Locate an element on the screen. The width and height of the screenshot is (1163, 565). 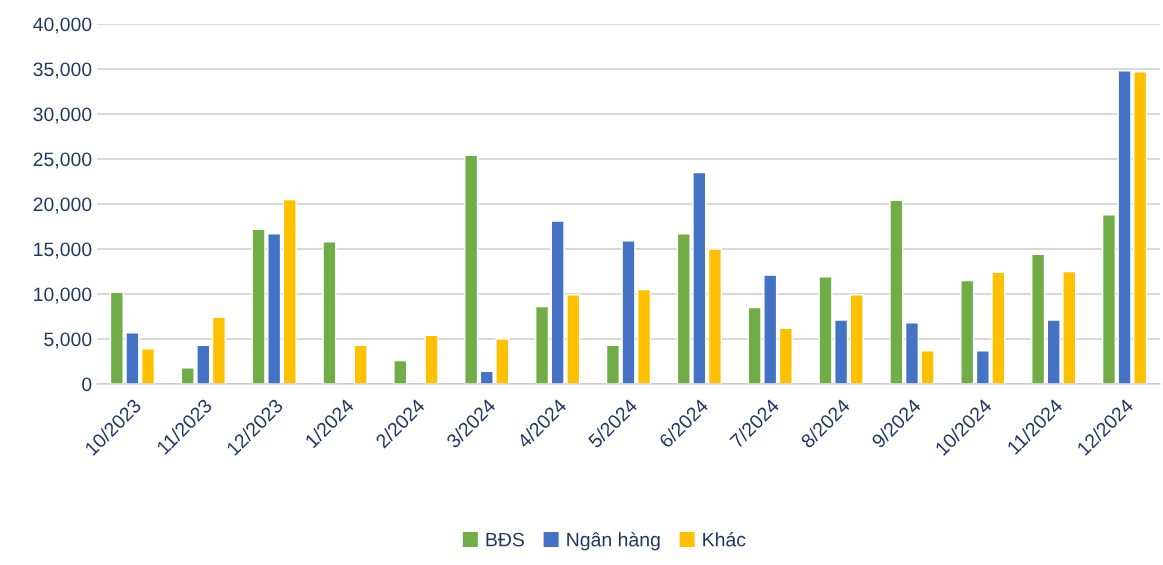
y-tick-label: 5,000 is located at coordinates (68, 340).